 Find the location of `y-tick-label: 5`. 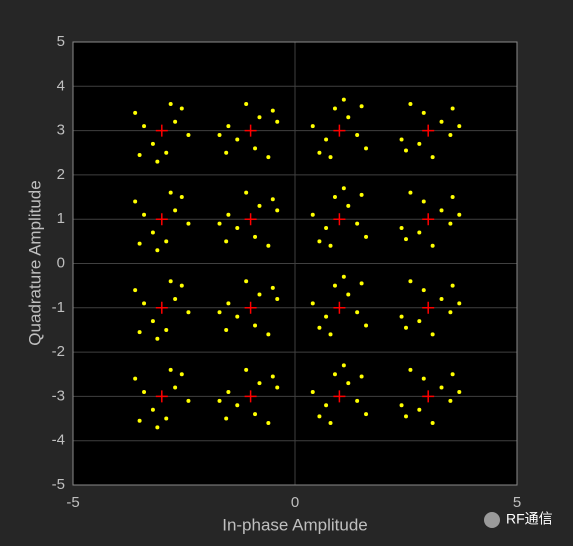

y-tick-label: 5 is located at coordinates (61, 41).